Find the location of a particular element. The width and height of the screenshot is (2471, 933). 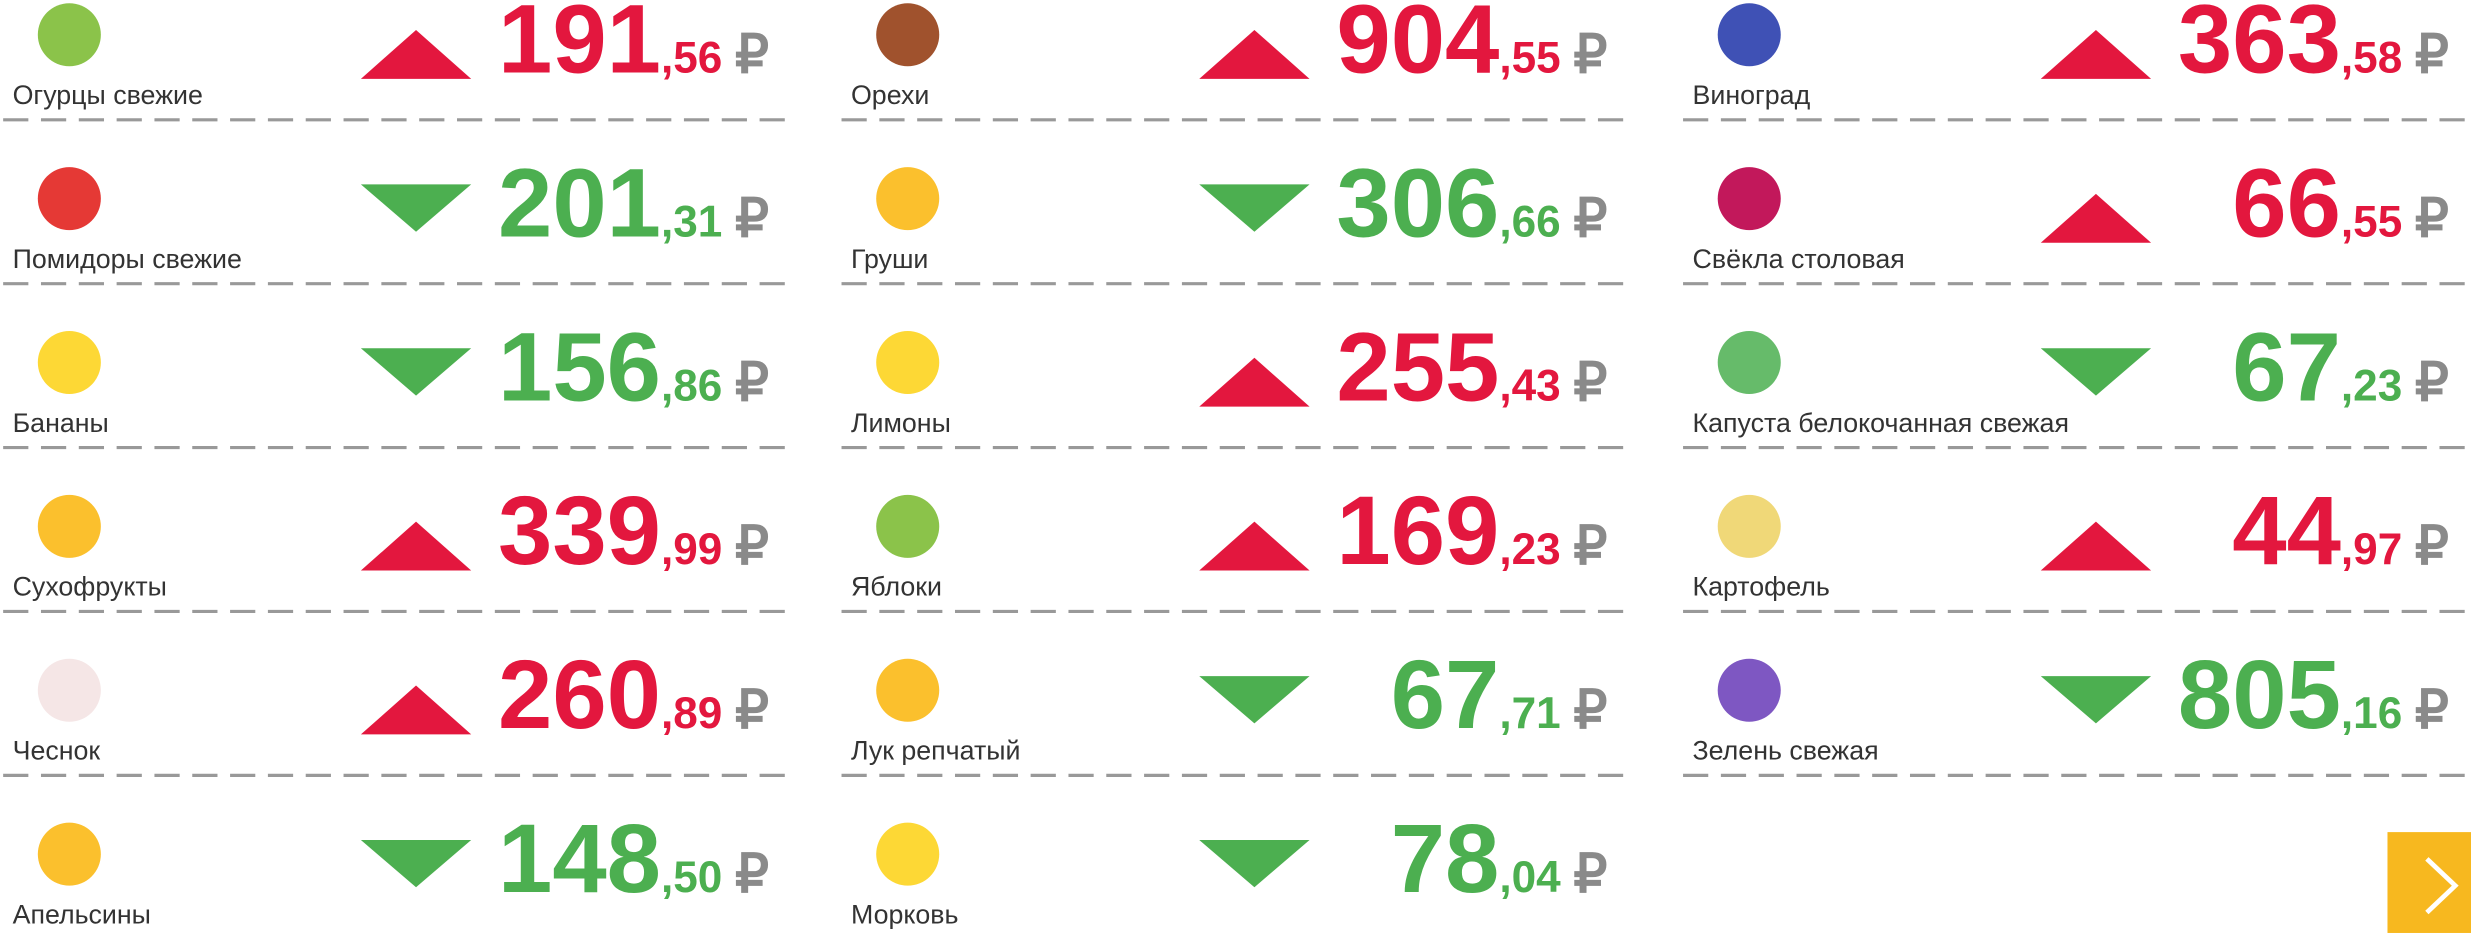

price-kop: ,16 is located at coordinates (2371, 713).